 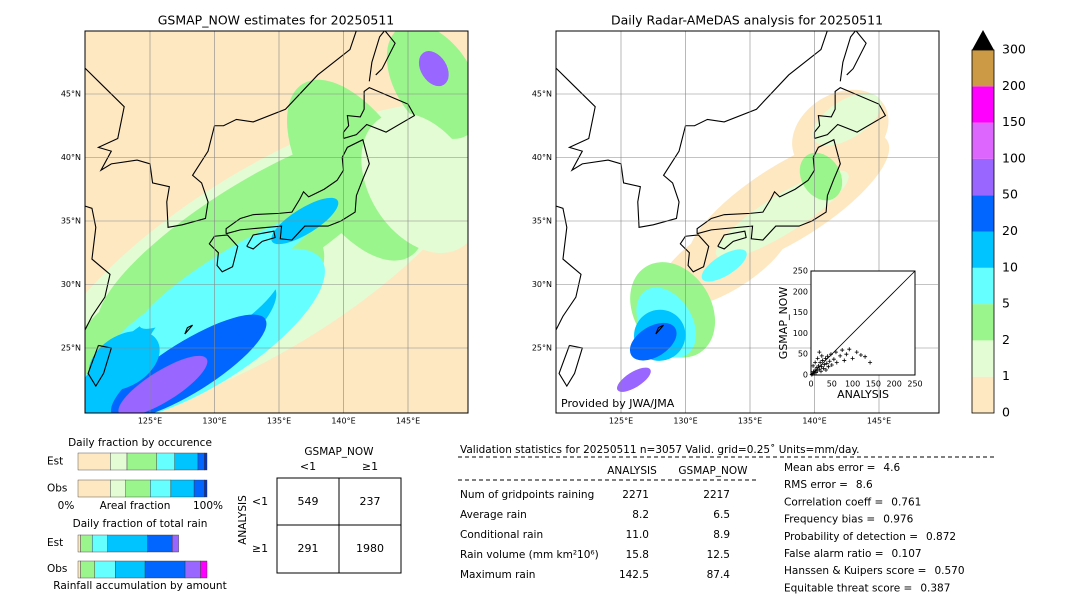 What do you see at coordinates (632, 471) in the screenshot?
I see `column-header: ANALYSIS` at bounding box center [632, 471].